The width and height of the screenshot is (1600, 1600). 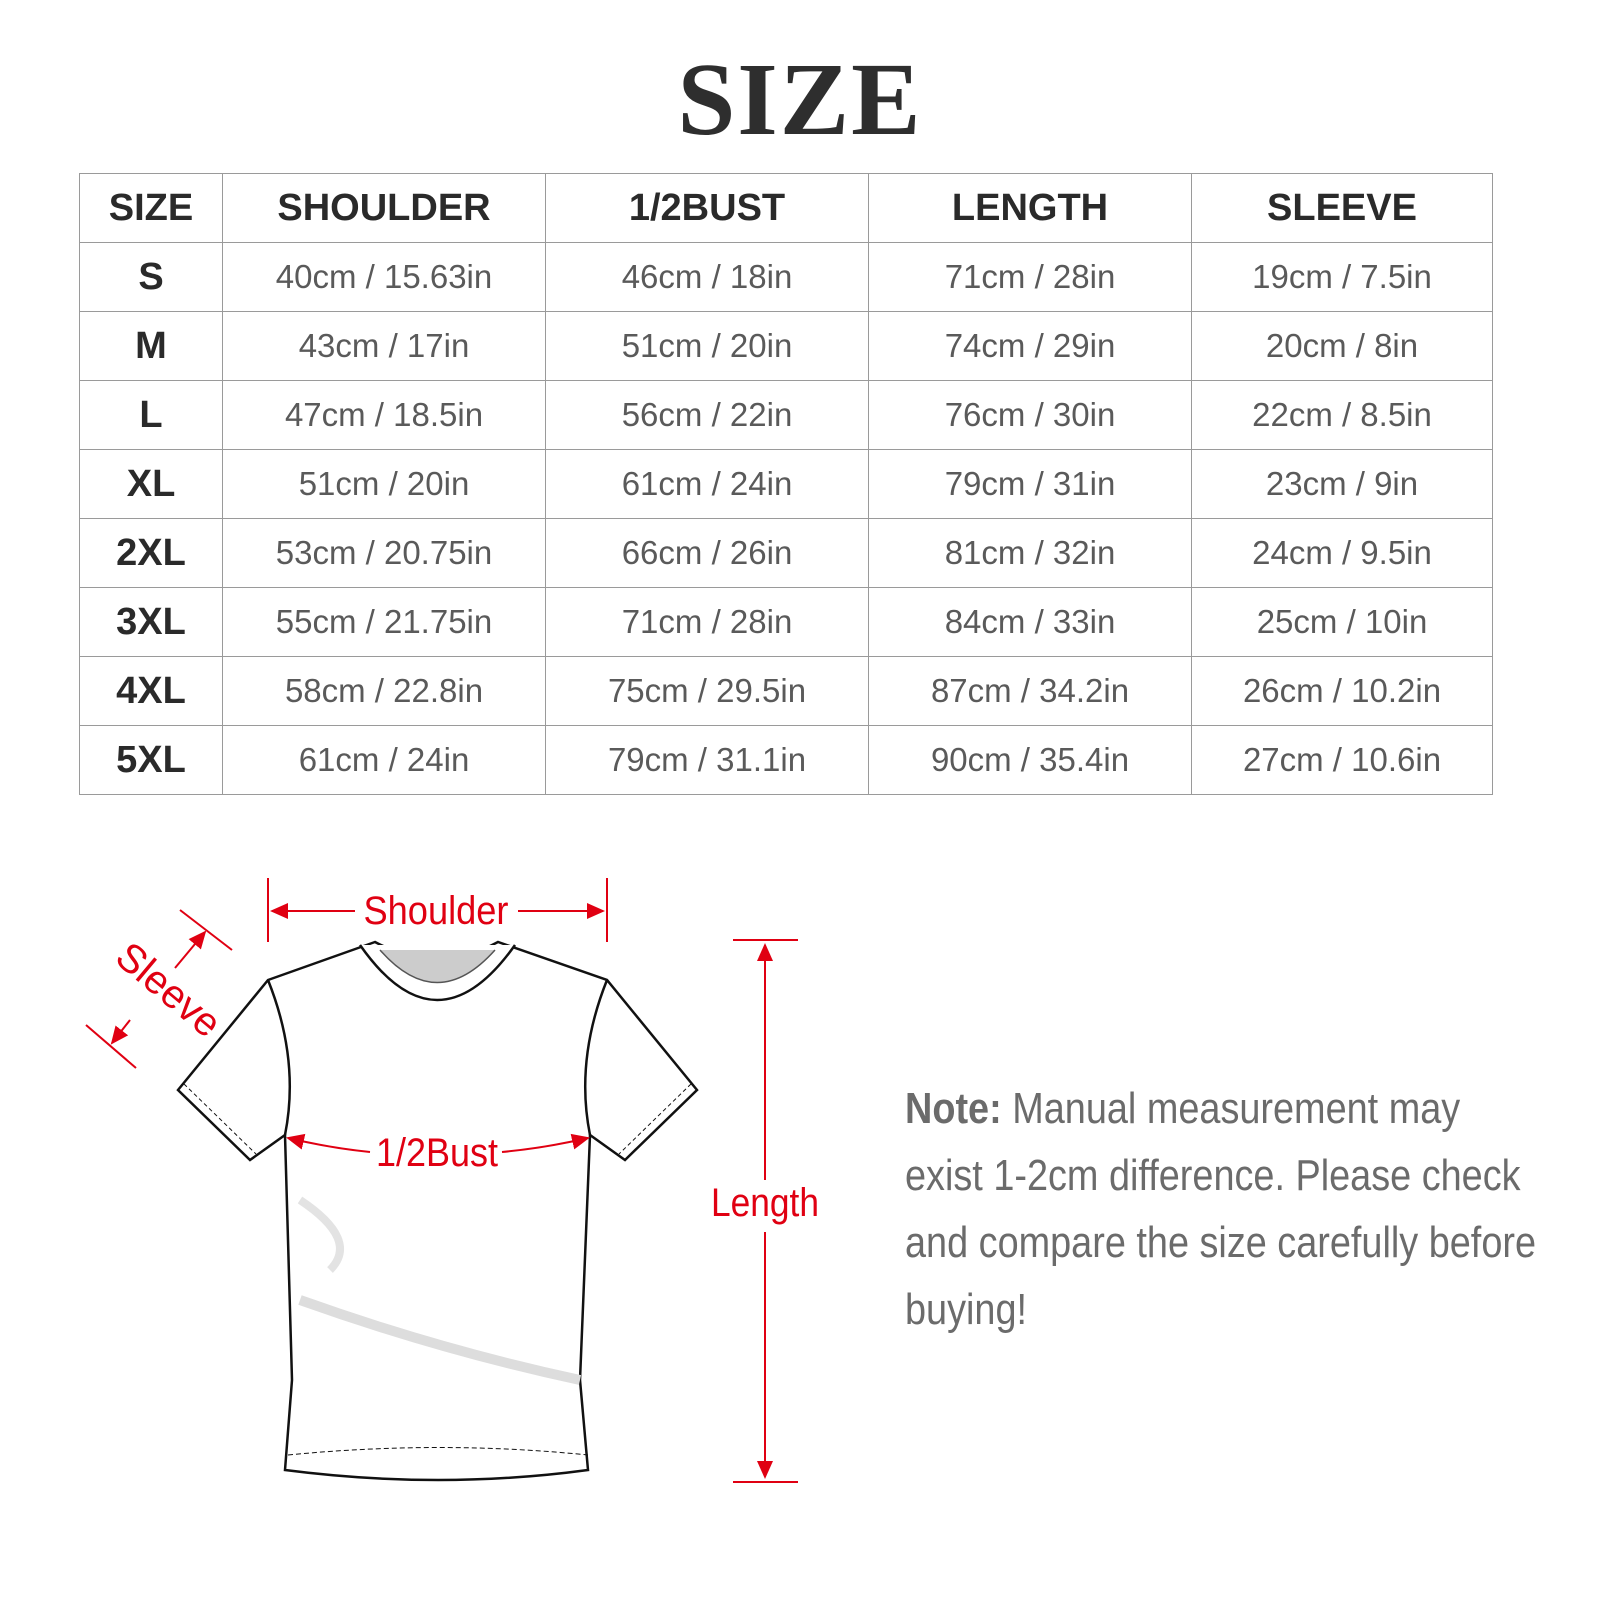 What do you see at coordinates (1342, 622) in the screenshot?
I see `measurement-cell: 25cm / 10in` at bounding box center [1342, 622].